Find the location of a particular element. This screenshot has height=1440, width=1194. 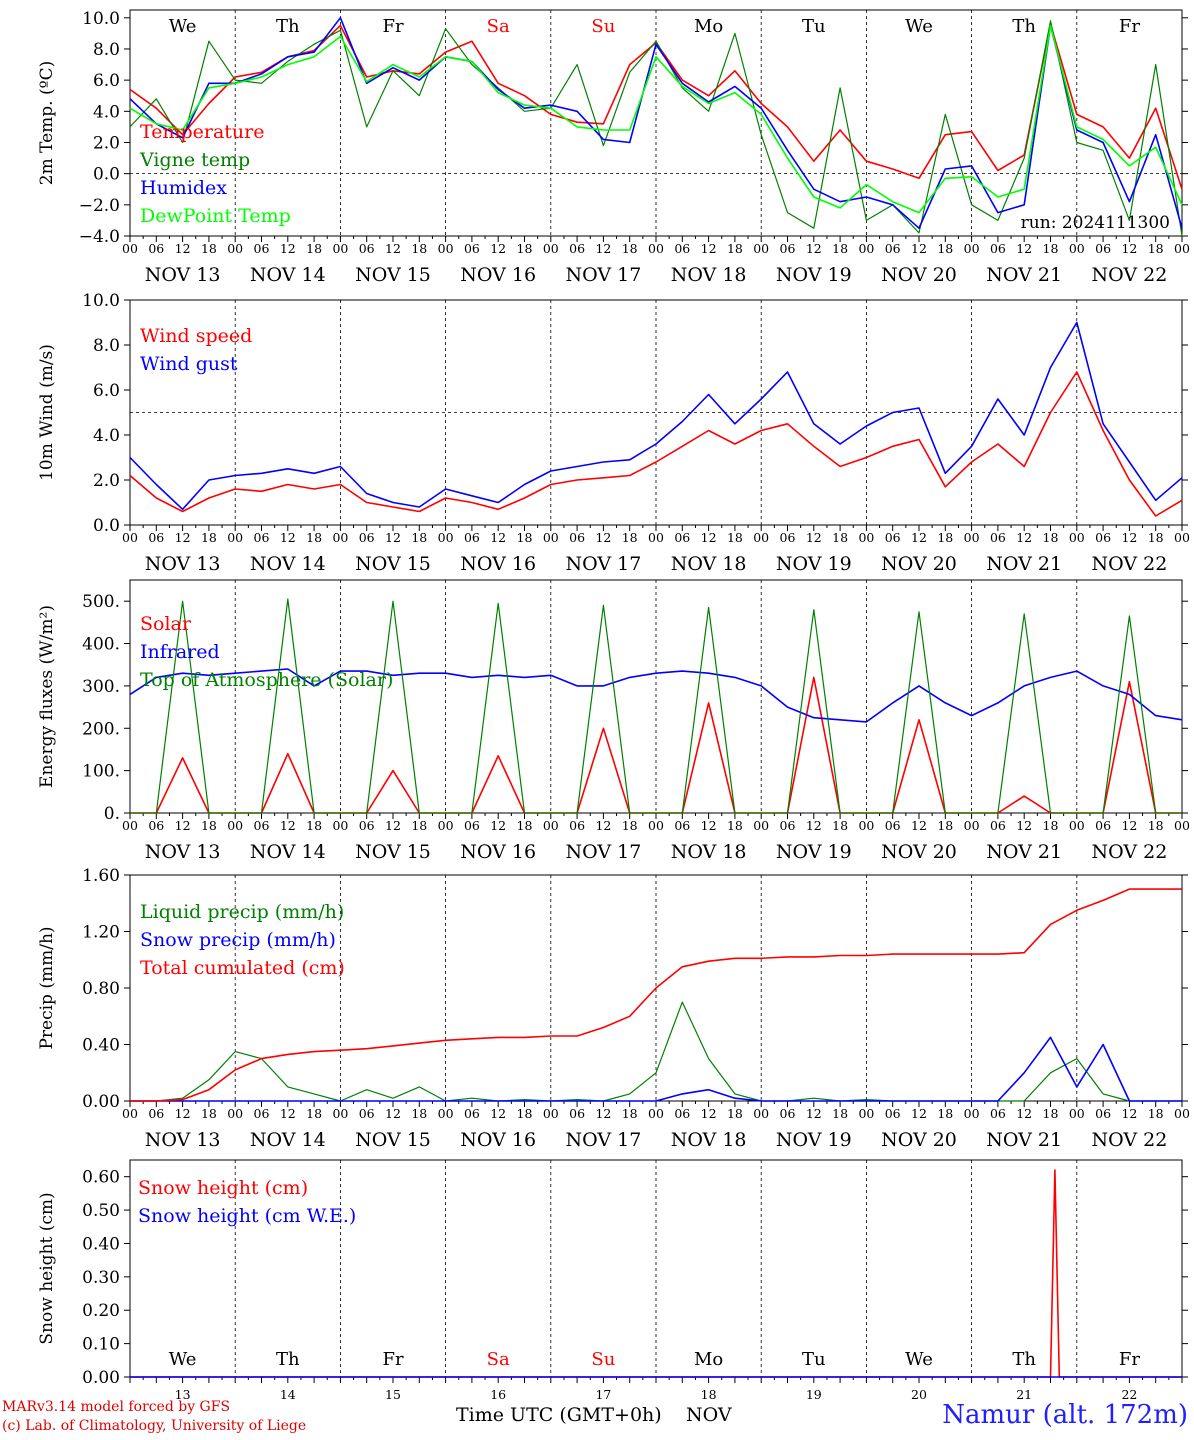

y-tick-label: 4.0 is located at coordinates (106, 436).